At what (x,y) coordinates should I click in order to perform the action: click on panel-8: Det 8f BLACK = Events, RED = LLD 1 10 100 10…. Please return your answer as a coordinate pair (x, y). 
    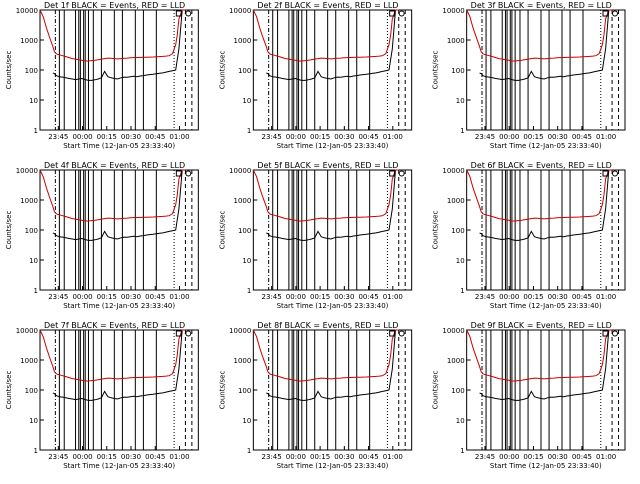
    Looking at the image, I should click on (315, 395).